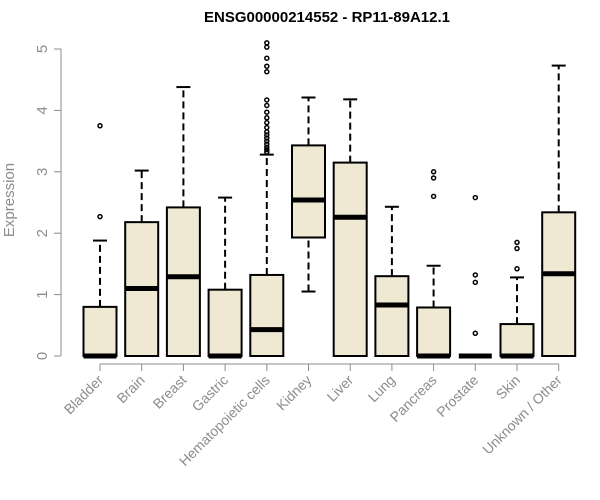 The width and height of the screenshot is (600, 500). I want to click on x-tick-label: Liver, so click(340, 388).